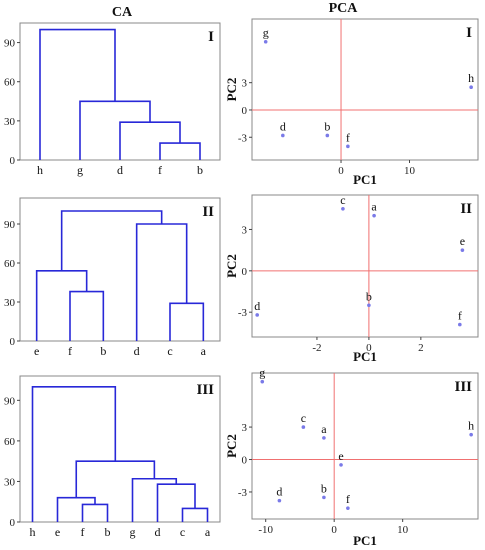 The image size is (485, 550). I want to click on leaf-label-a: a, so click(208, 532).